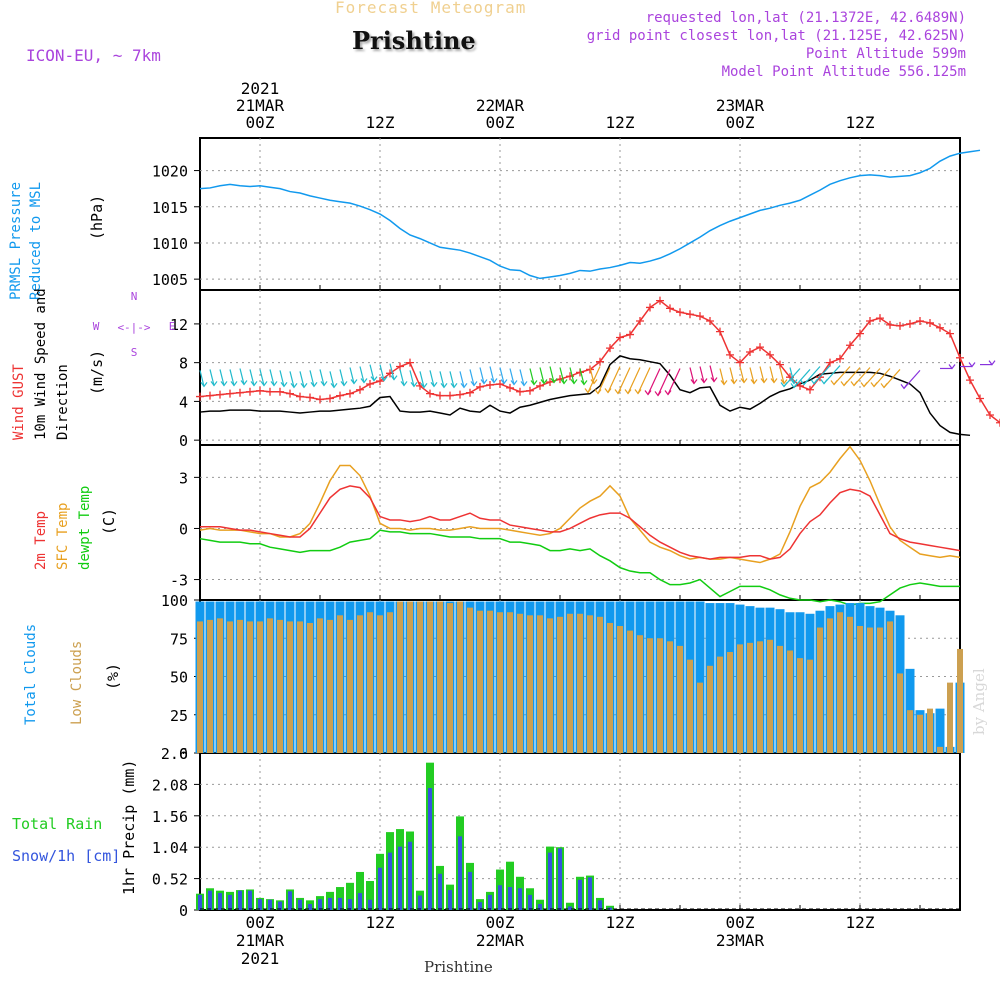 This screenshot has height=1000, width=1000. What do you see at coordinates (133, 327) in the screenshot?
I see `compass-arrows: <-|->` at bounding box center [133, 327].